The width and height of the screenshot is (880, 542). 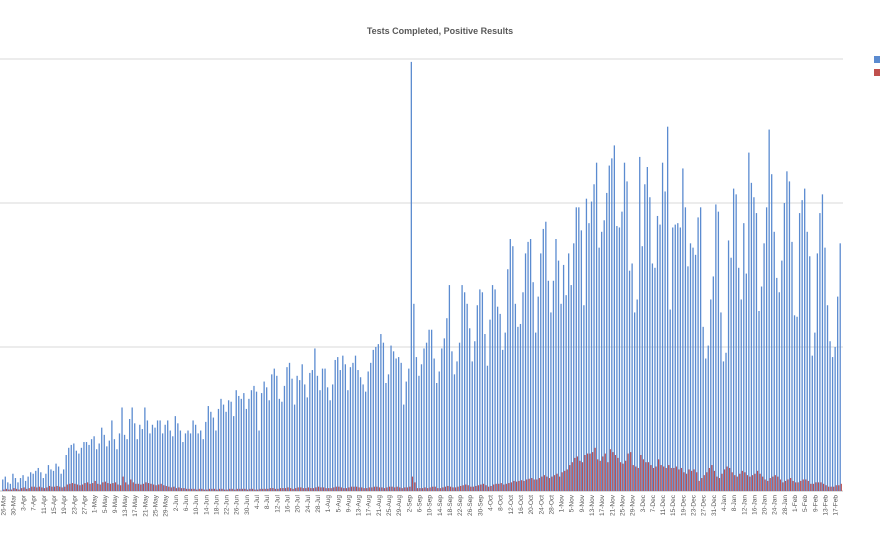 What do you see at coordinates (105, 503) in the screenshot?
I see `x-tick-label: 5-May` at bounding box center [105, 503].